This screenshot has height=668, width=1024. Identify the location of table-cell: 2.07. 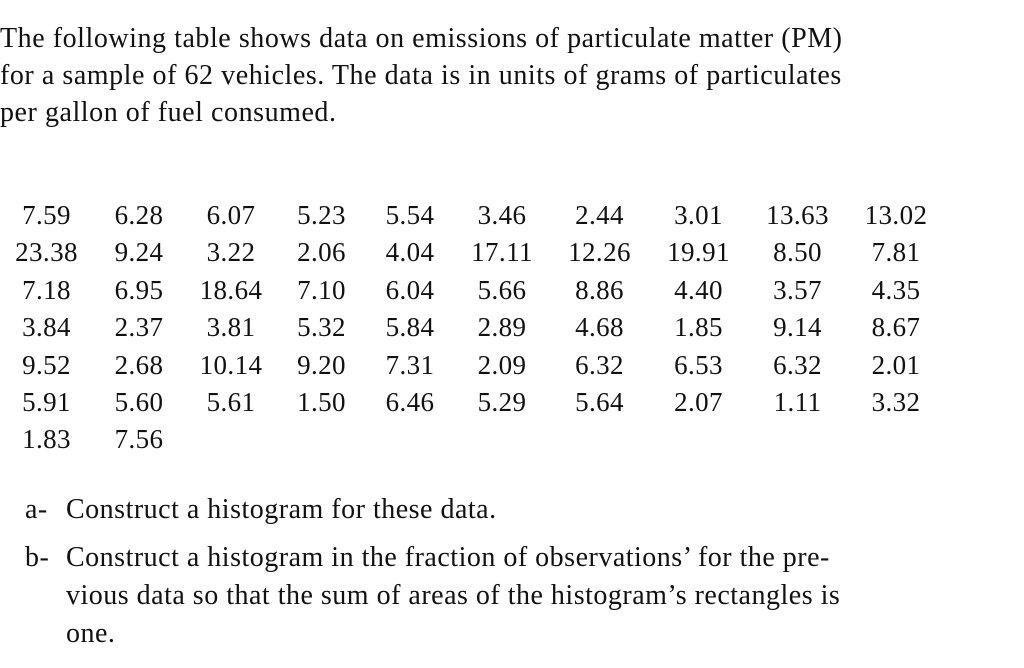
(698, 402).